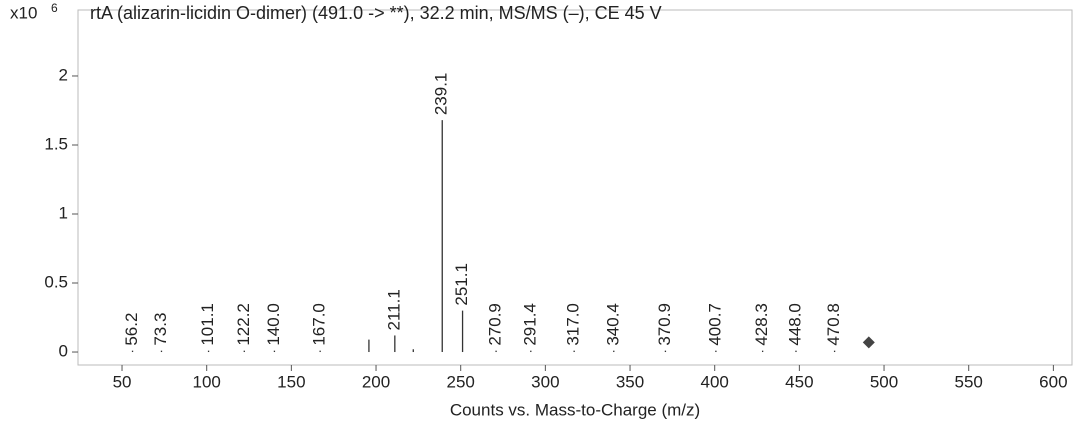 Image resolution: width=1076 pixels, height=435 pixels. What do you see at coordinates (884, 381) in the screenshot?
I see `x-tick-label: 500` at bounding box center [884, 381].